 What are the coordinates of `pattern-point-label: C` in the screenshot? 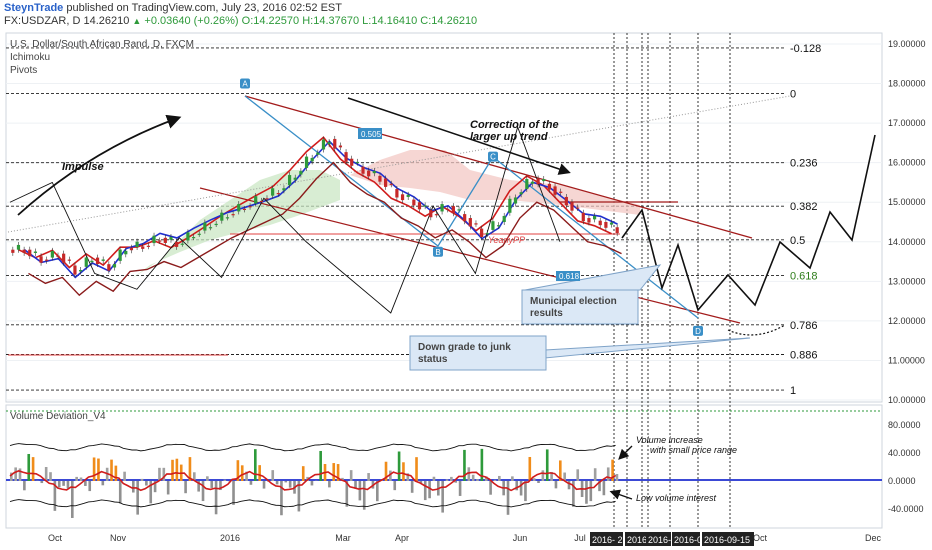 It's located at (493, 157).